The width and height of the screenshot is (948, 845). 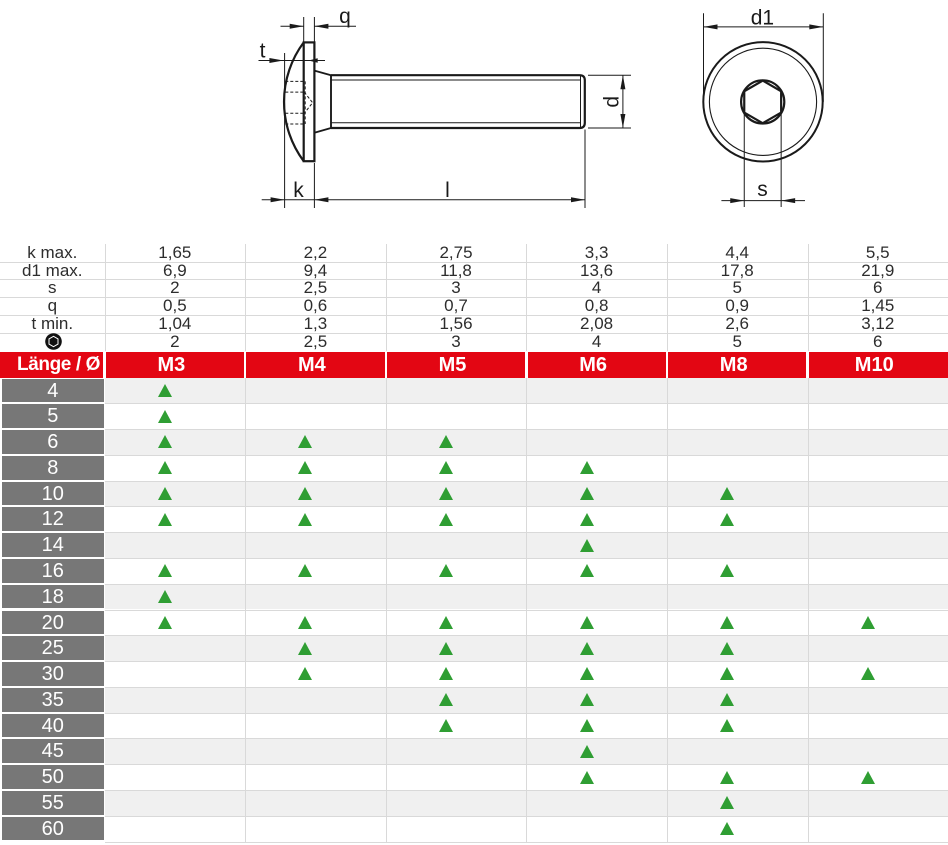 I want to click on svg-text: t, so click(x=263, y=51).